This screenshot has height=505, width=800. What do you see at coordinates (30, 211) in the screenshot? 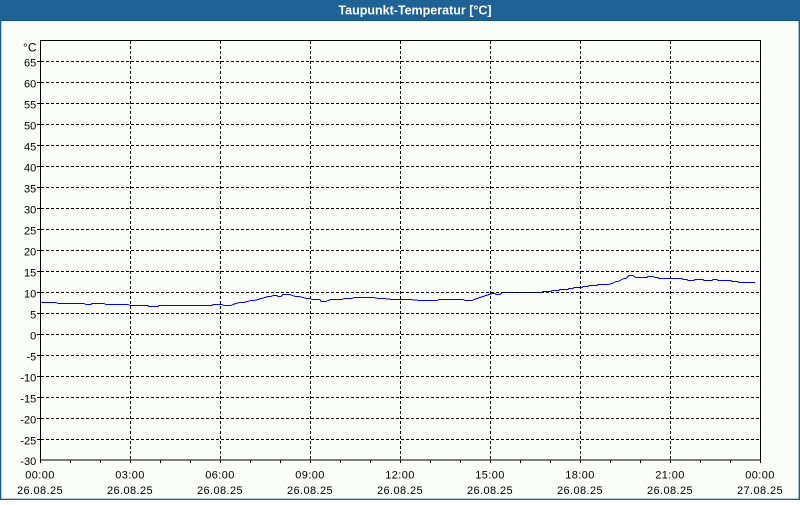
I see `svg-text: 30` at bounding box center [30, 211].